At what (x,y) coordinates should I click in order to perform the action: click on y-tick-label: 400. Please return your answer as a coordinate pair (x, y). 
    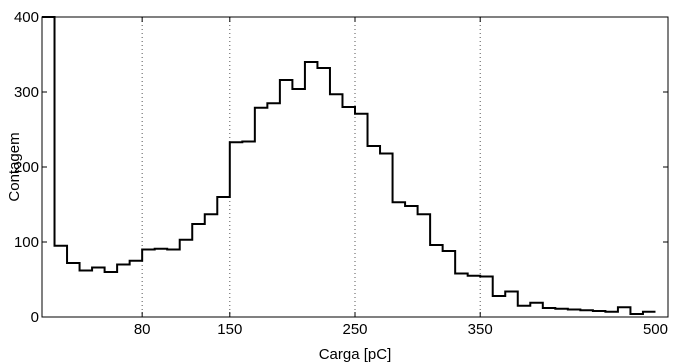
    Looking at the image, I should click on (26, 17).